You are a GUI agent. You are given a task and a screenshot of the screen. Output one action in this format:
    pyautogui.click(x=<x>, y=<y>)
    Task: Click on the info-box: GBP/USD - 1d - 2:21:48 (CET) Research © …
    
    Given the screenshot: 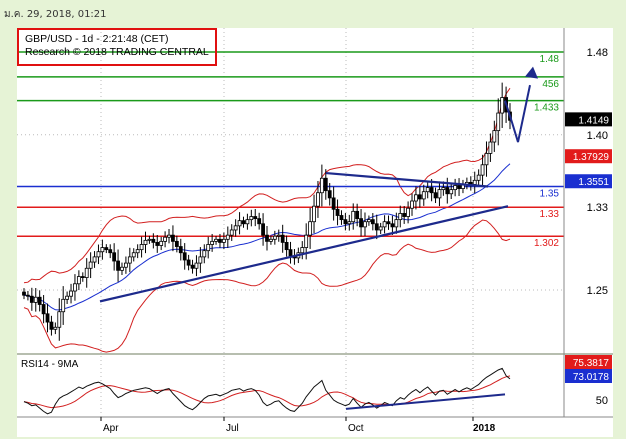 What is the action you would take?
    pyautogui.click(x=117, y=47)
    